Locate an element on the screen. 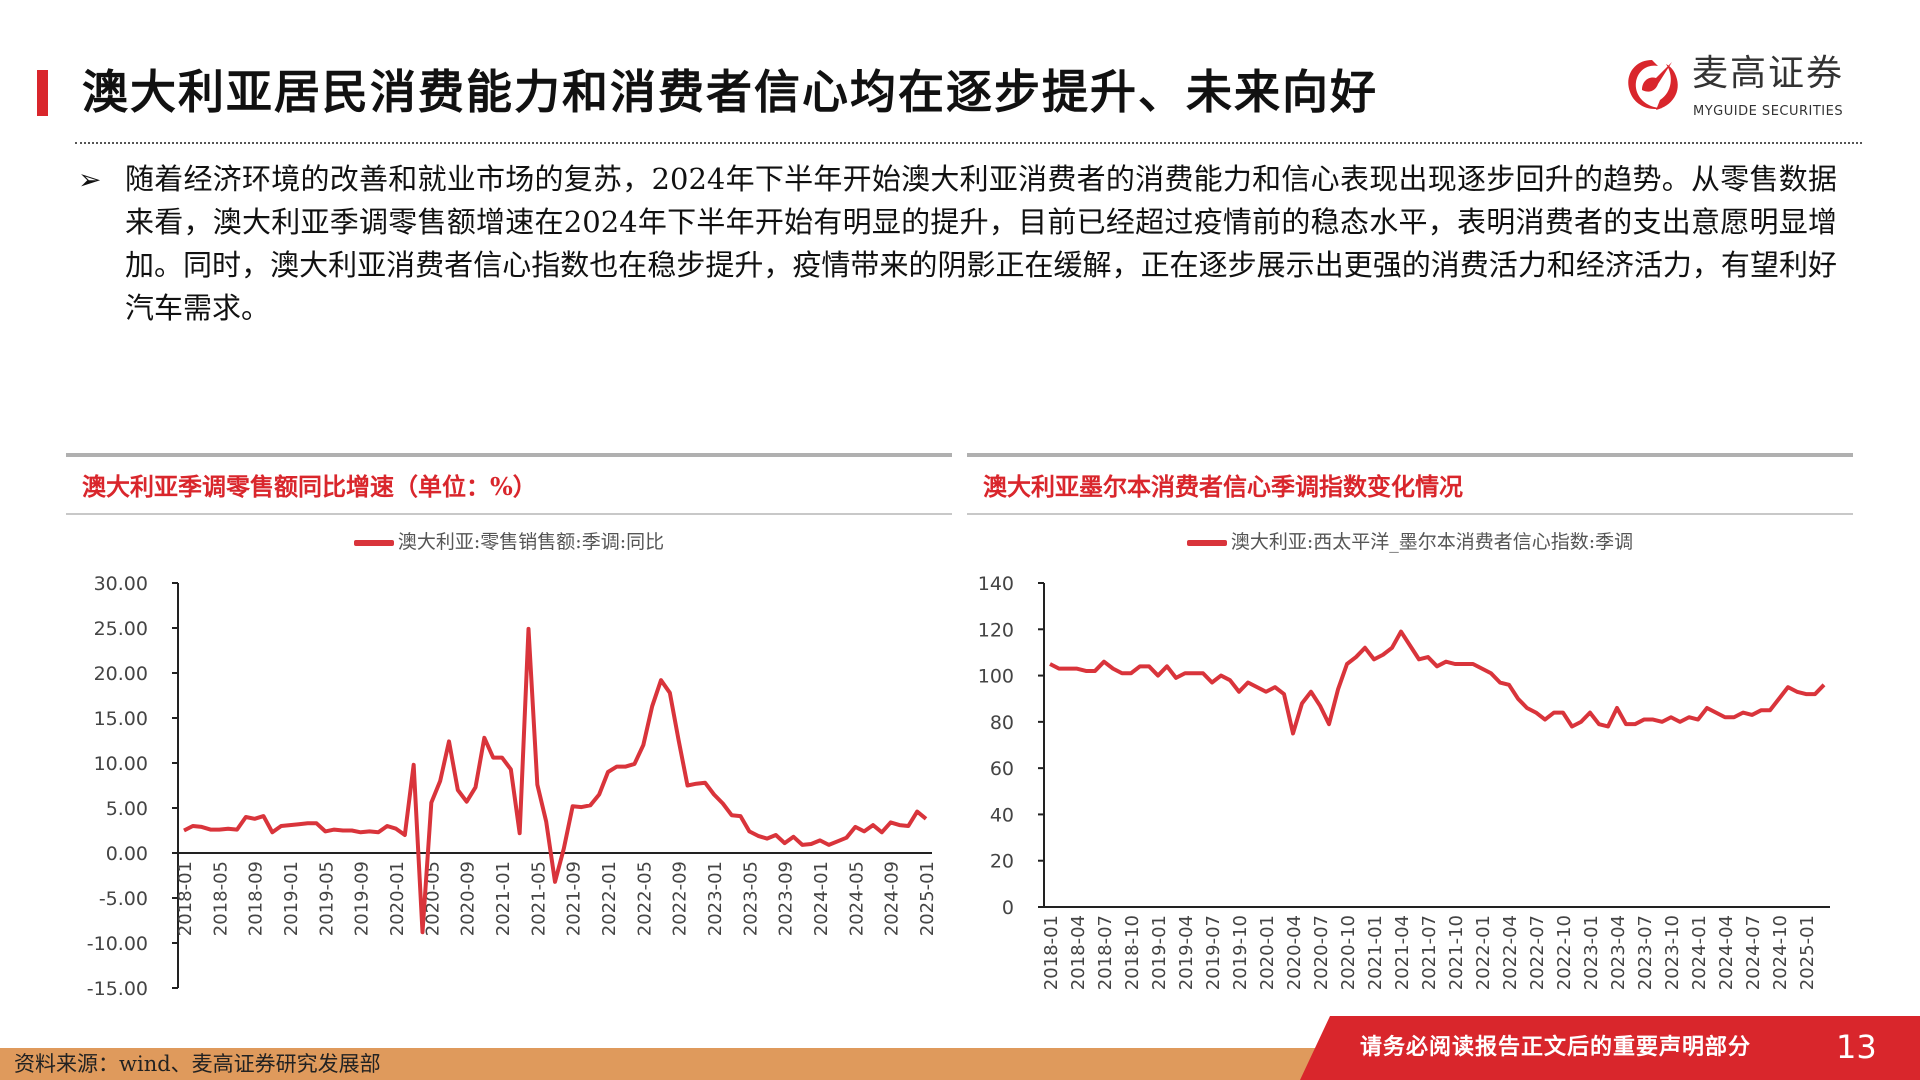 The width and height of the screenshot is (1920, 1080). disclaimer-note: 请务必阅读报告正文后的重要声明部分 is located at coordinates (1556, 1047).